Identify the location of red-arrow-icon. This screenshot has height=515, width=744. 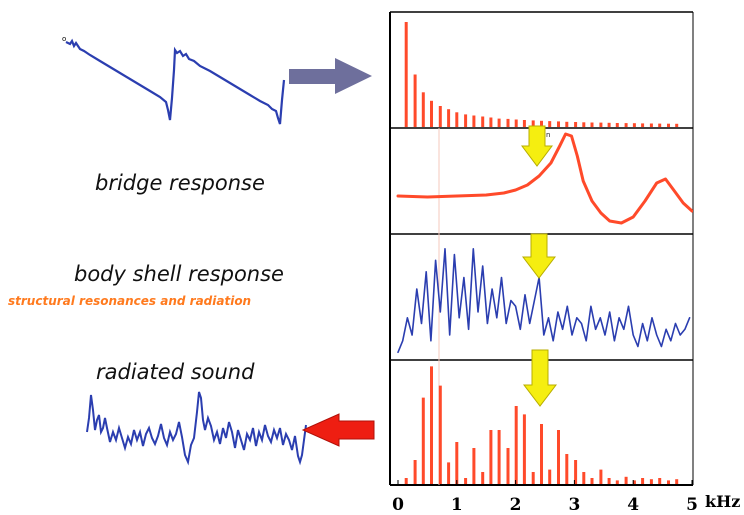
(338, 430).